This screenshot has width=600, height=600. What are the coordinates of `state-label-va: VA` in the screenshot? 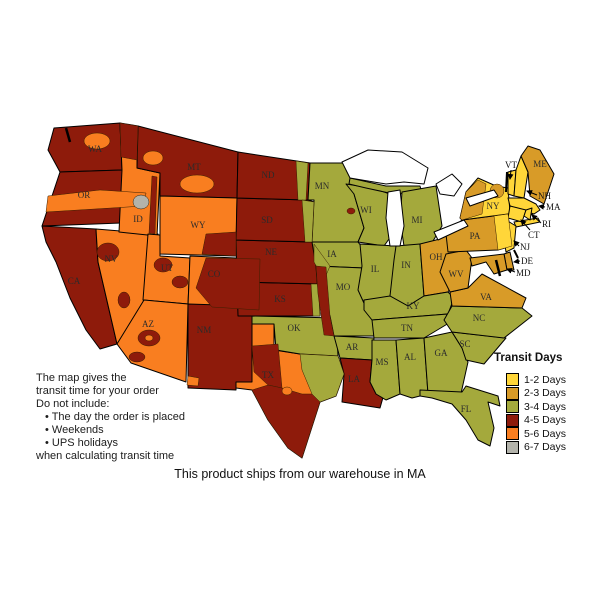 It's located at (486, 297).